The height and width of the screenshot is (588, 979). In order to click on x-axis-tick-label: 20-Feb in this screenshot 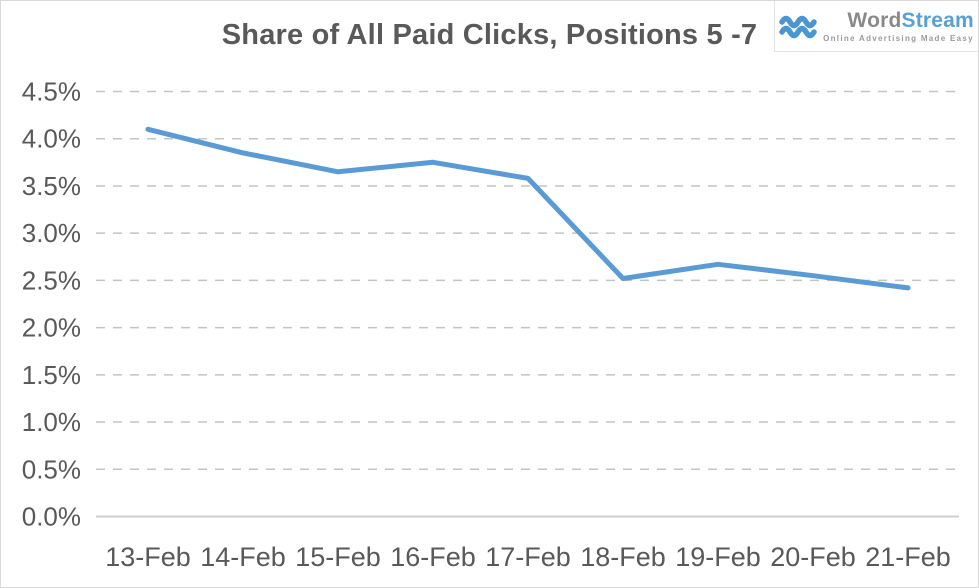, I will do `click(813, 557)`.